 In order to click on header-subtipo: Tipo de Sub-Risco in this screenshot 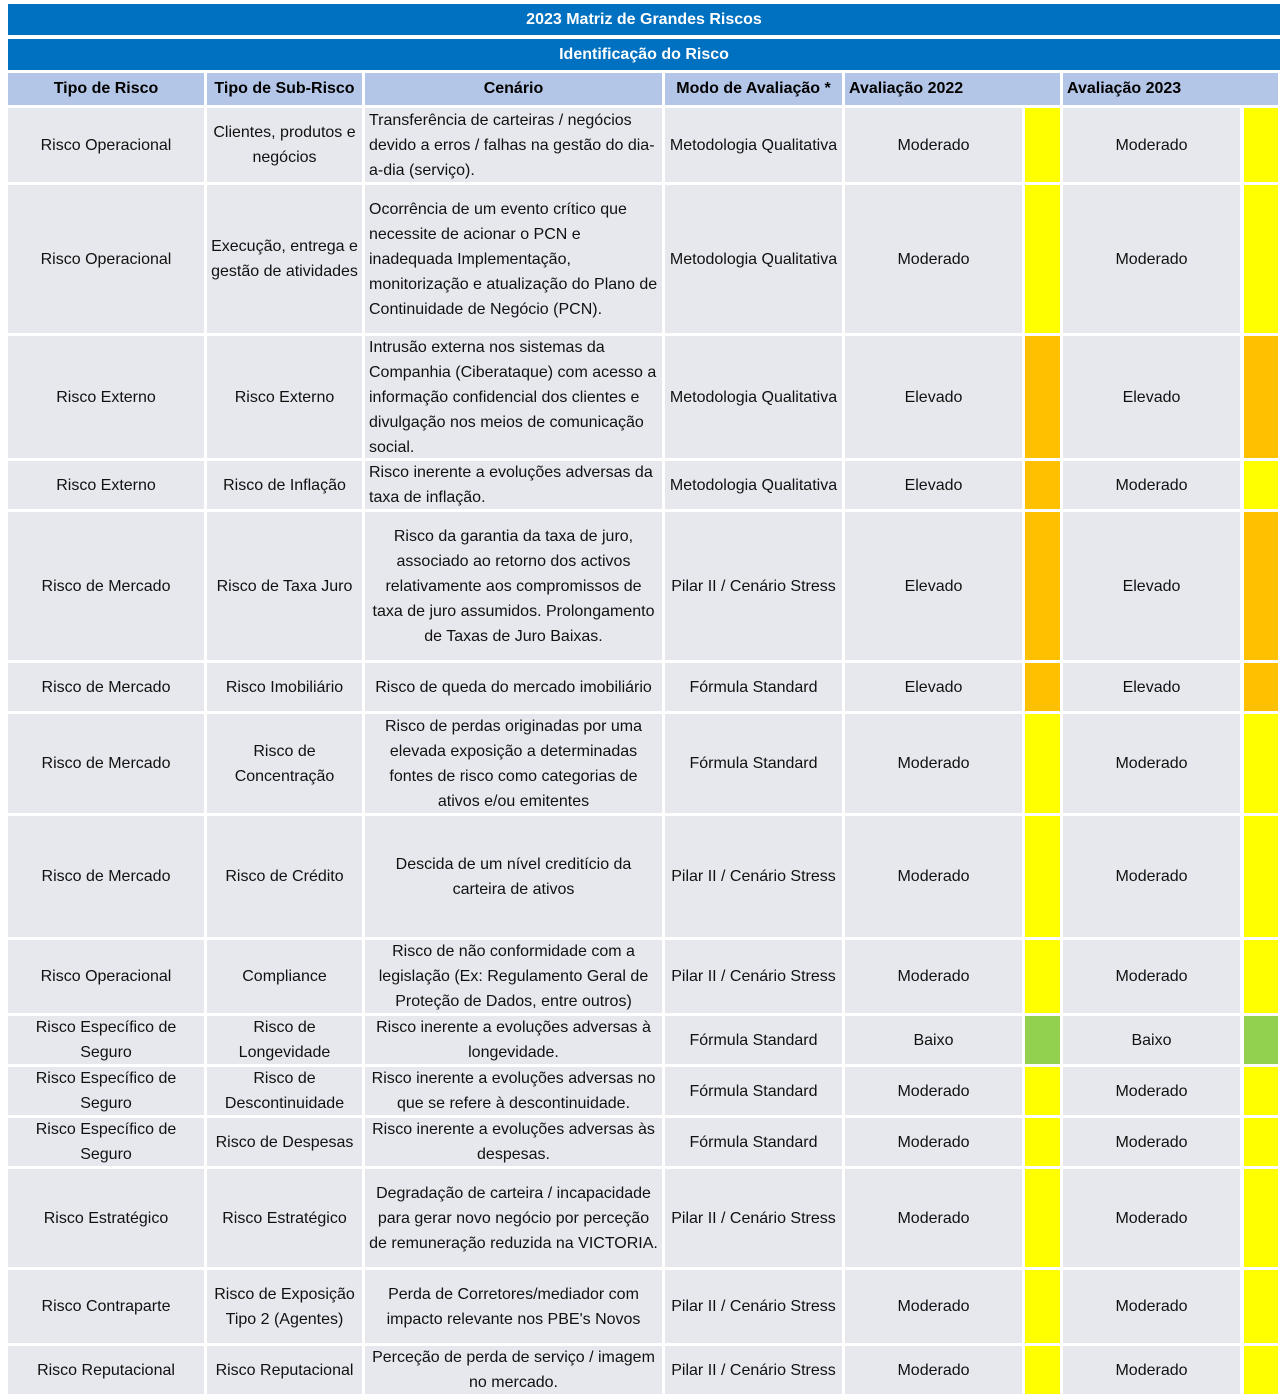, I will do `click(284, 89)`.